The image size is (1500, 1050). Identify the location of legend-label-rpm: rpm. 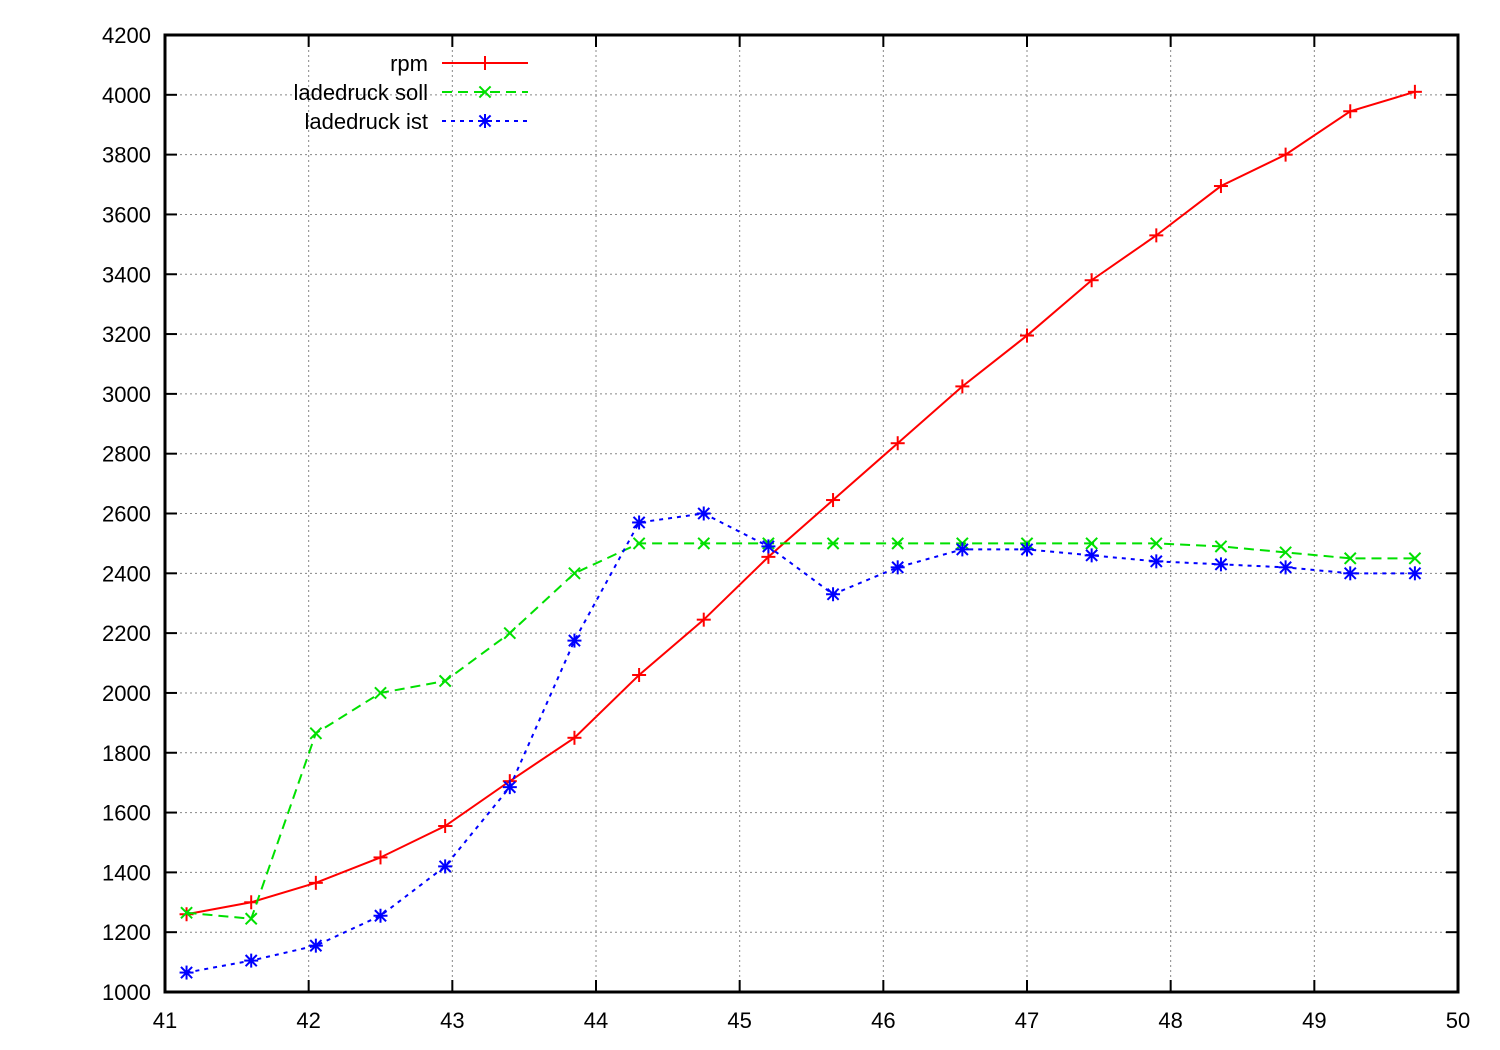
(409, 63).